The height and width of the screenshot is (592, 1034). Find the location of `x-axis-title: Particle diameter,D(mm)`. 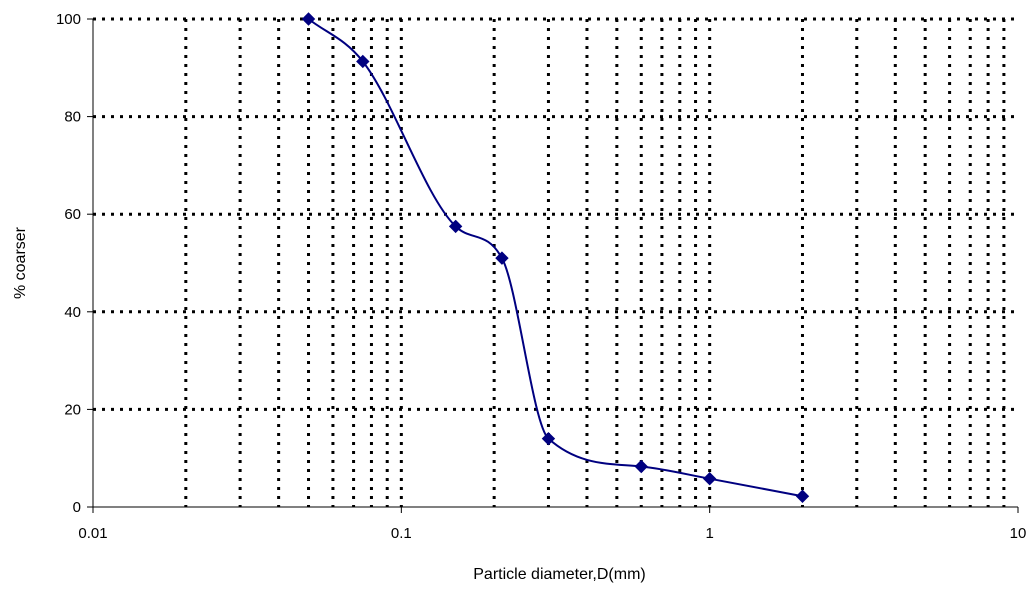

x-axis-title: Particle diameter,D(mm) is located at coordinates (559, 574).